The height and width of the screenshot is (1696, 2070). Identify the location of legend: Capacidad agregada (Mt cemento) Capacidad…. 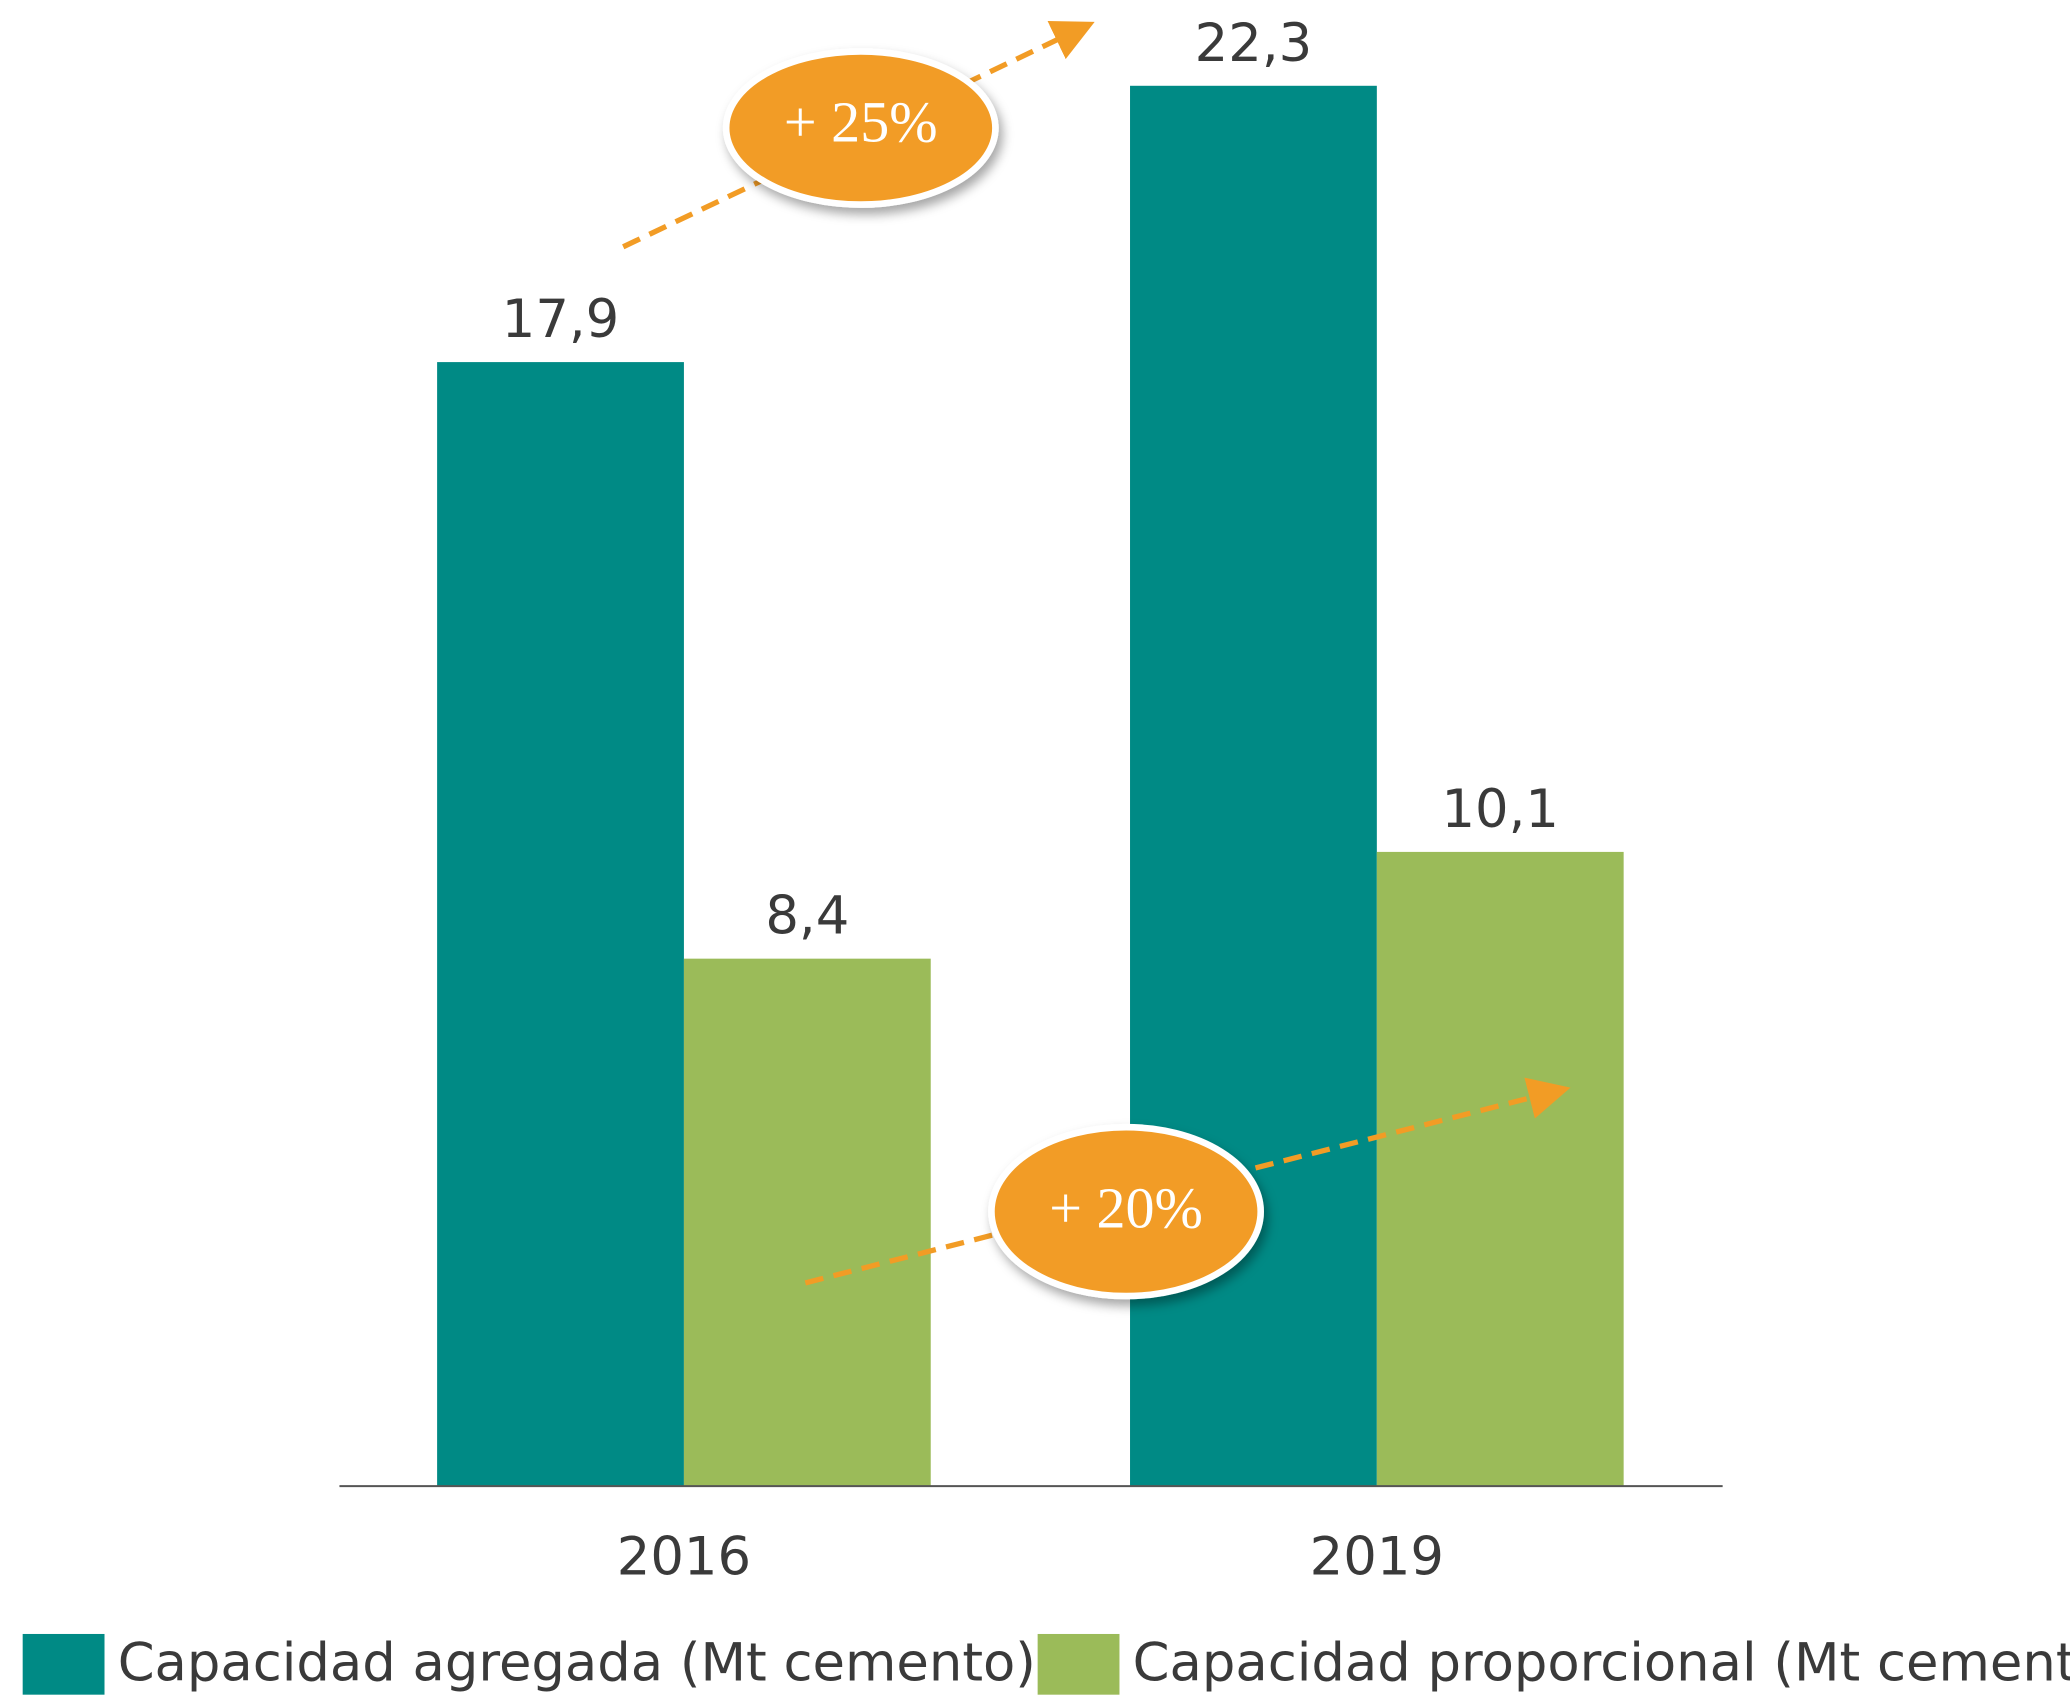
(1046, 1663).